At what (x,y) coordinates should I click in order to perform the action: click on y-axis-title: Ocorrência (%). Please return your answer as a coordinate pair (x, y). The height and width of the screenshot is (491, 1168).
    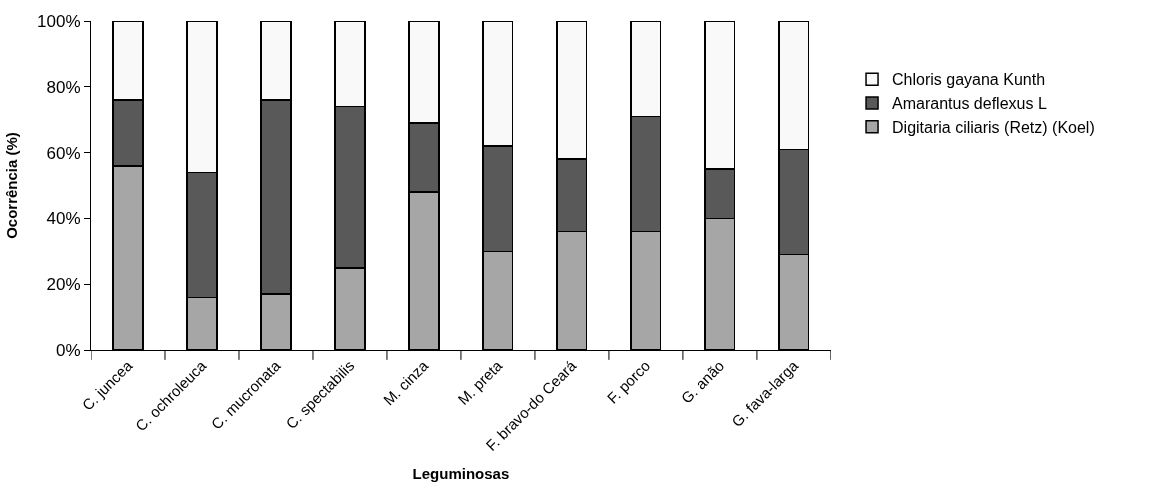
    Looking at the image, I should click on (12, 185).